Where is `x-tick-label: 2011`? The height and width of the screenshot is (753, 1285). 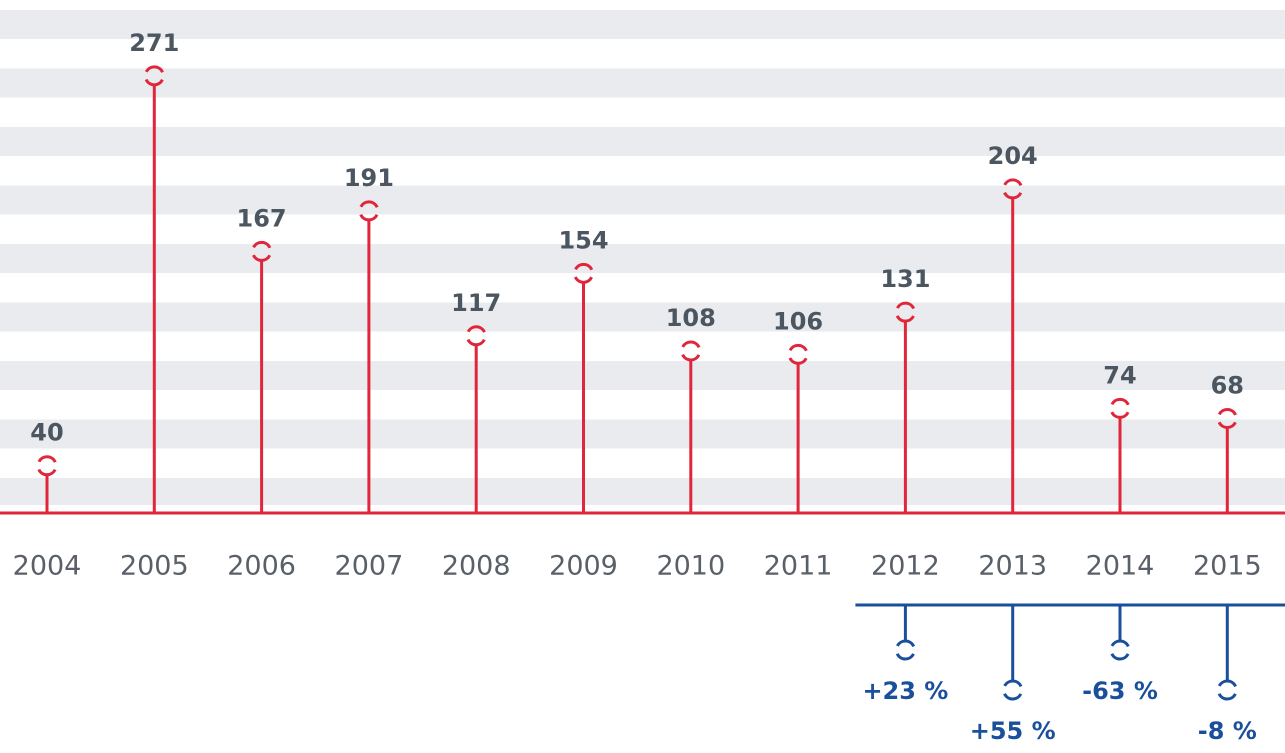 x-tick-label: 2011 is located at coordinates (798, 566).